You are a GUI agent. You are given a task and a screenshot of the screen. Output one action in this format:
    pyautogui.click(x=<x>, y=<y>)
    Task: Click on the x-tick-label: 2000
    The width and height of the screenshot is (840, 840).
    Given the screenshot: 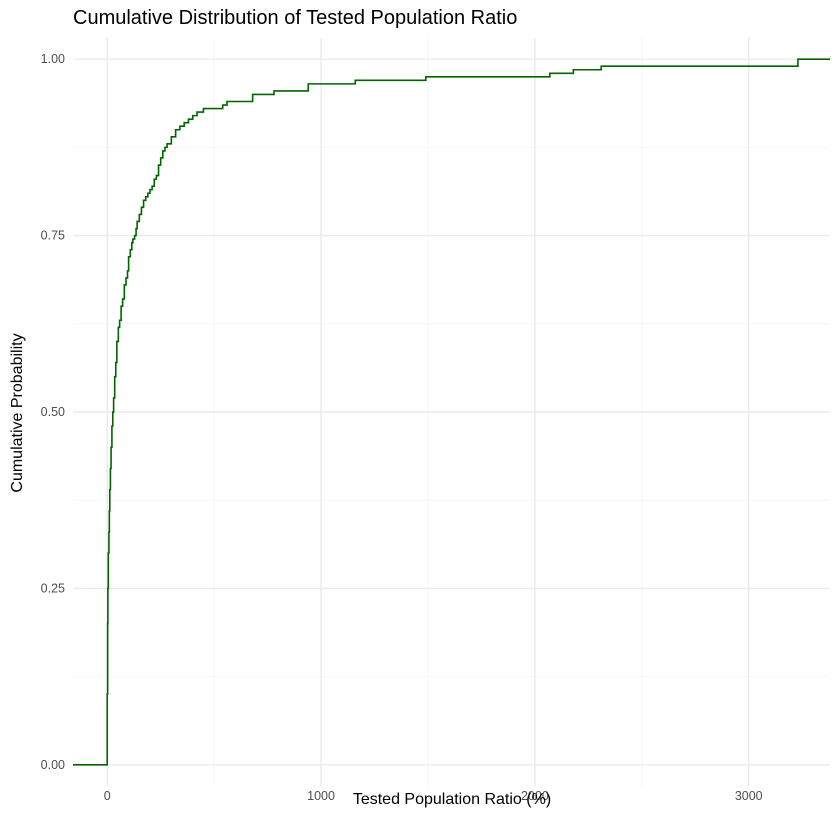 What is the action you would take?
    pyautogui.click(x=535, y=796)
    